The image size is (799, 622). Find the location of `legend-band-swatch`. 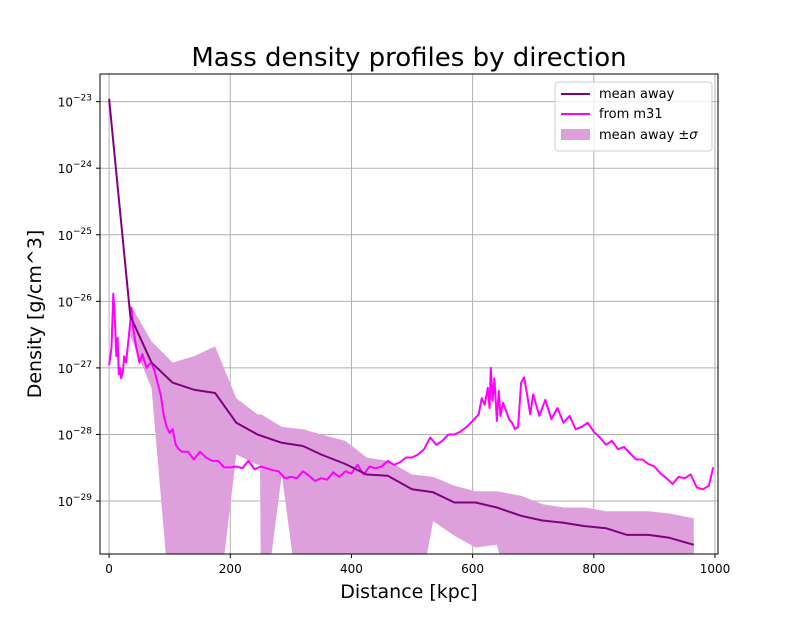

legend-band-swatch is located at coordinates (575, 134).